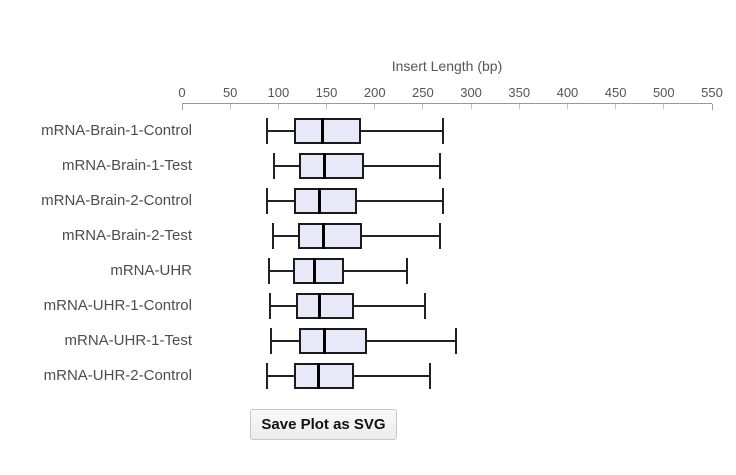 Image resolution: width=736 pixels, height=475 pixels. Describe the element at coordinates (117, 375) in the screenshot. I see `category-label: mRNA-UHR-2-Control` at that location.